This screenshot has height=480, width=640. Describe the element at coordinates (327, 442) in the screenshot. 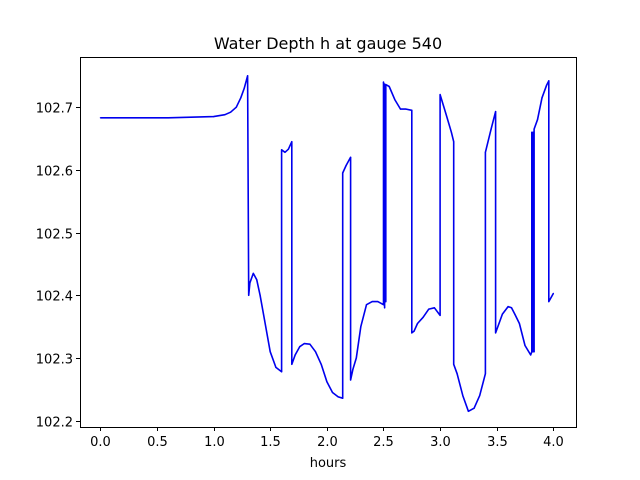

I see `x-tick-label: 2.0` at that location.